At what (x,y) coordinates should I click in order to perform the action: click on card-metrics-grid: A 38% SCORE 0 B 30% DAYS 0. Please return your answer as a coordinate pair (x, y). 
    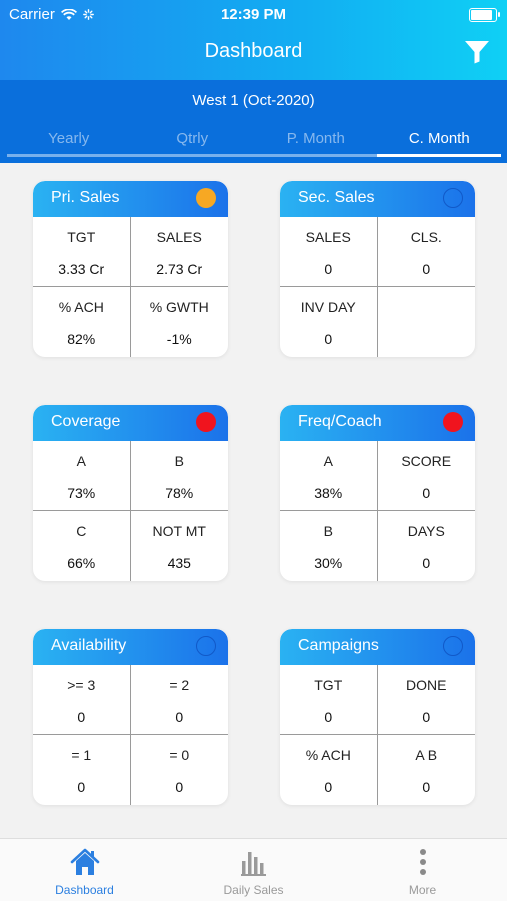
    Looking at the image, I should click on (377, 511).